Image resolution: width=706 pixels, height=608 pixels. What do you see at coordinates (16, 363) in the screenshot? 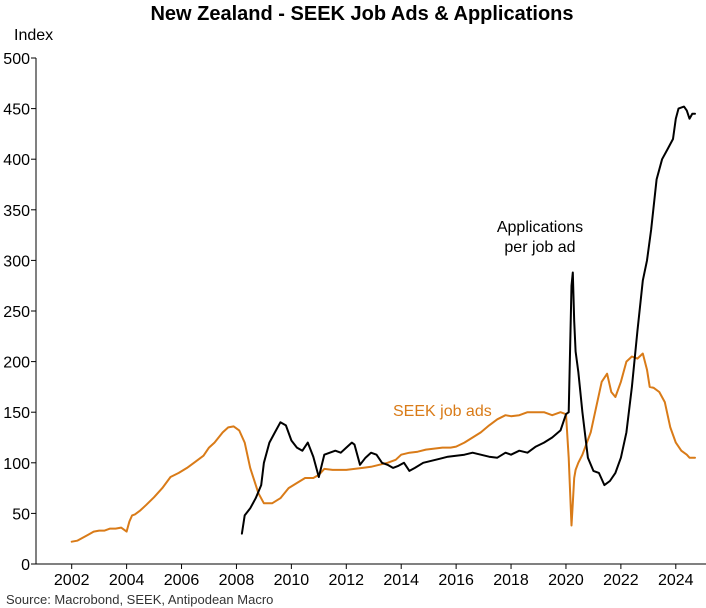
I see `y-tick-label: 200` at bounding box center [16, 363].